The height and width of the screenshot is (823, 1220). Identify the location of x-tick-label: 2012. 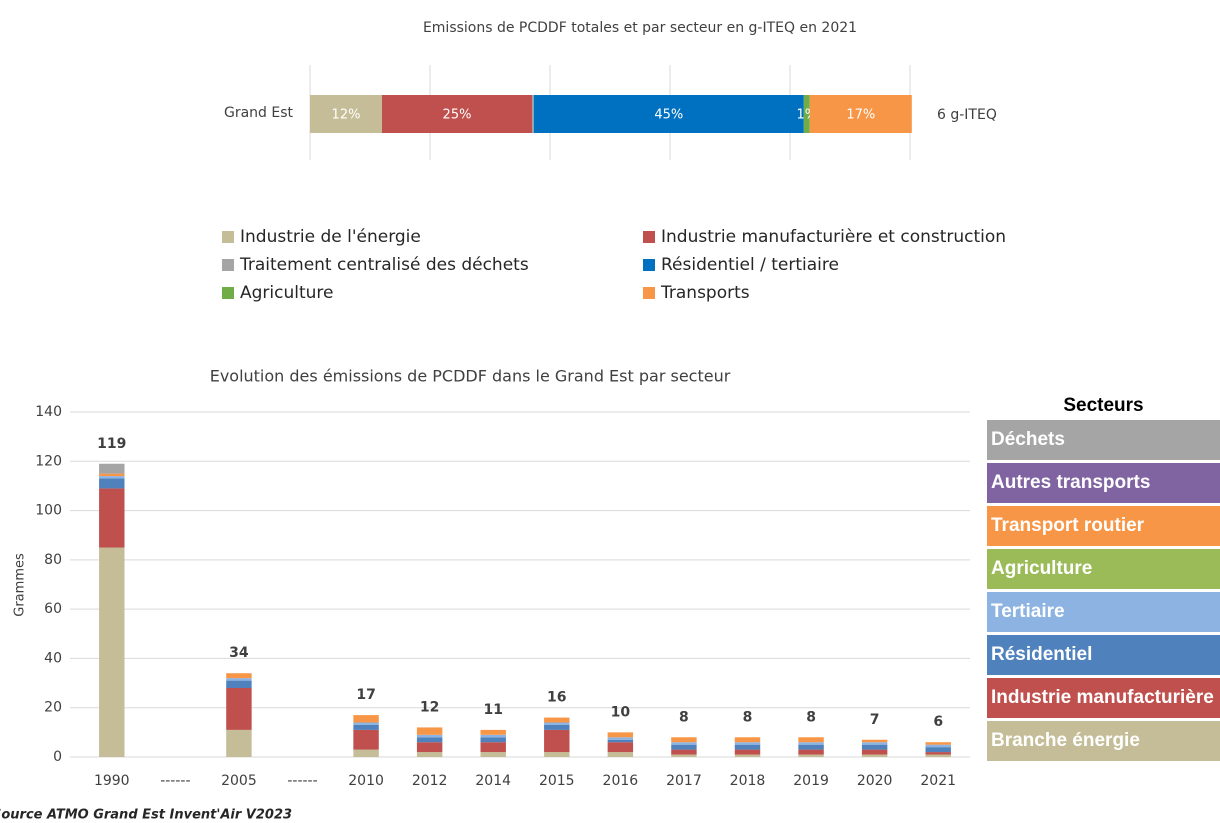
(430, 781).